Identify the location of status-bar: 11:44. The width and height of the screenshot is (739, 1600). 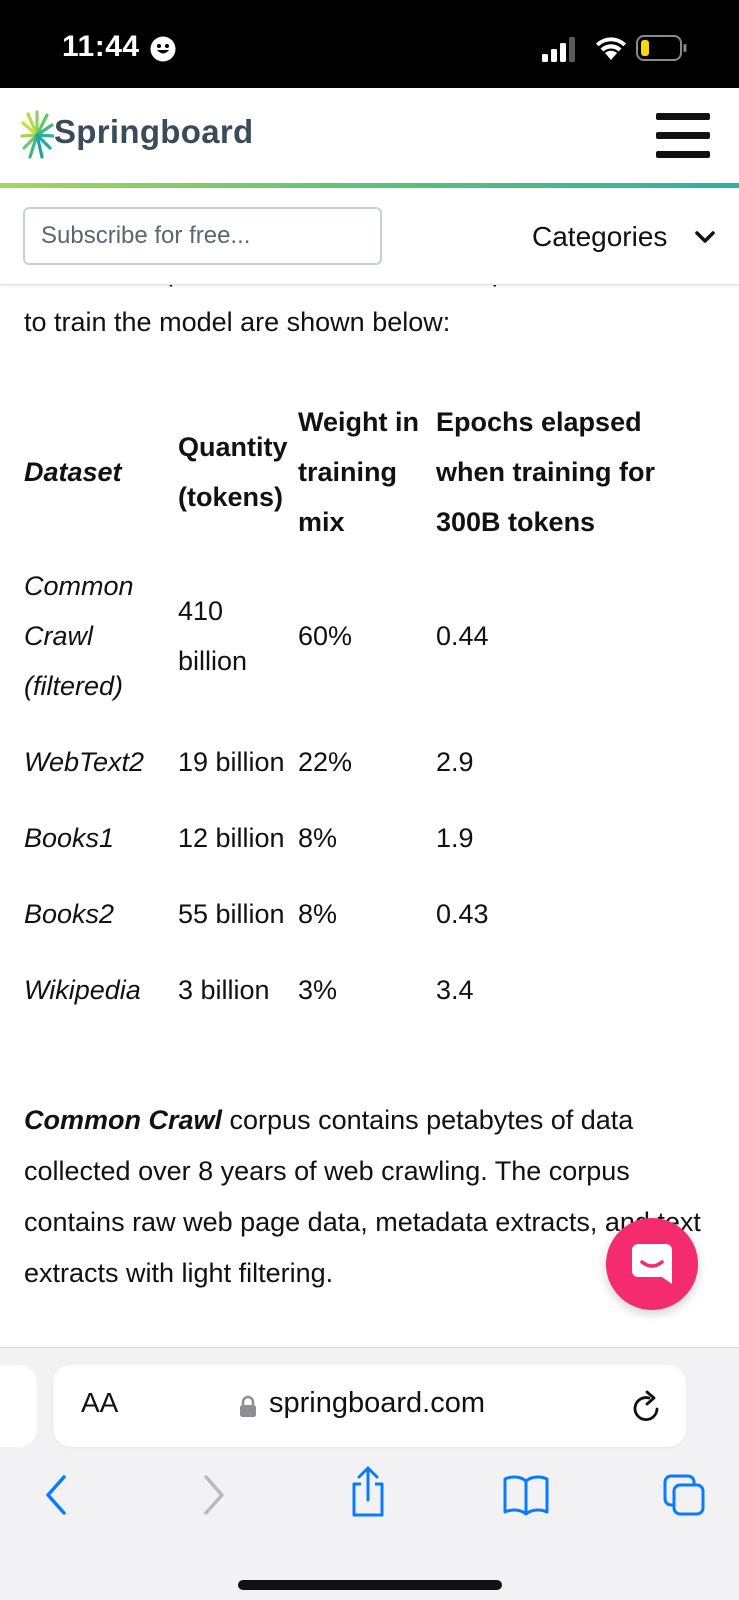
(369, 44).